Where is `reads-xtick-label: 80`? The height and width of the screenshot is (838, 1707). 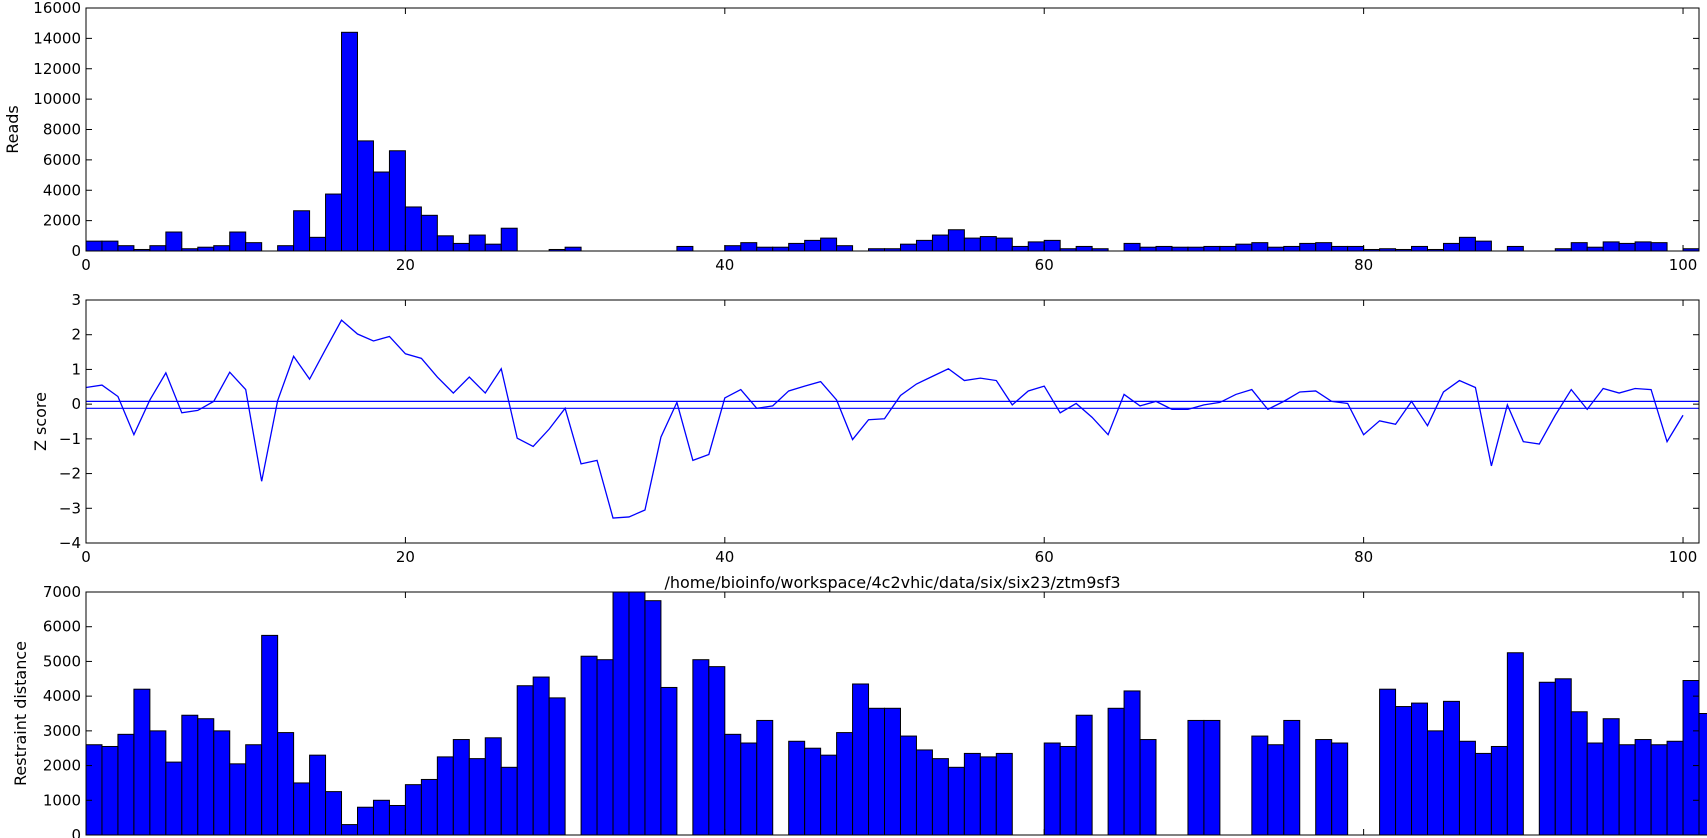
reads-xtick-label: 80 is located at coordinates (1363, 265).